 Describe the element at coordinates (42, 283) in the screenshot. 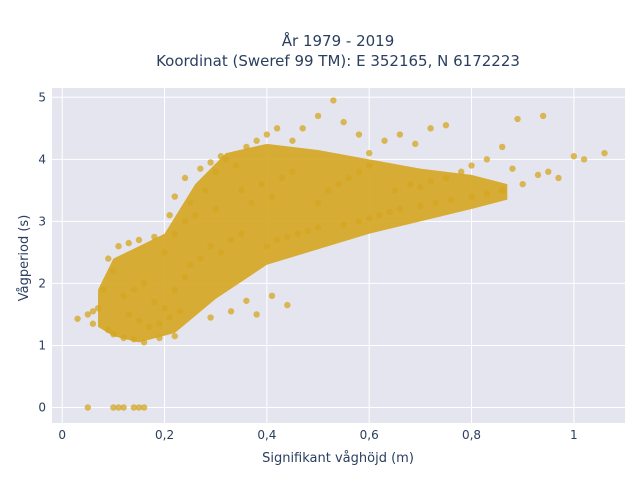

I see `y-tick-label: 2` at that location.